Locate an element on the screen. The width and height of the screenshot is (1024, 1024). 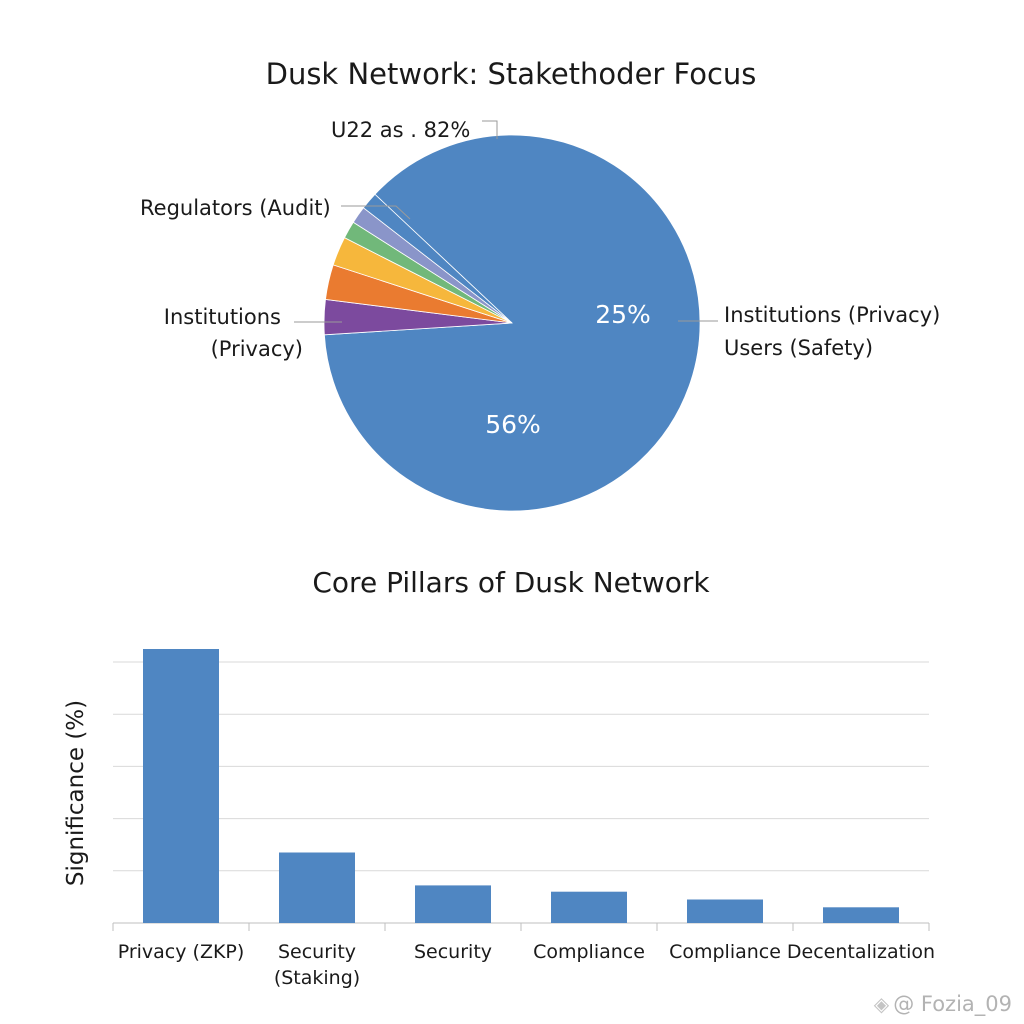
x-tick-label-1-line1: Security is located at coordinates (317, 952).